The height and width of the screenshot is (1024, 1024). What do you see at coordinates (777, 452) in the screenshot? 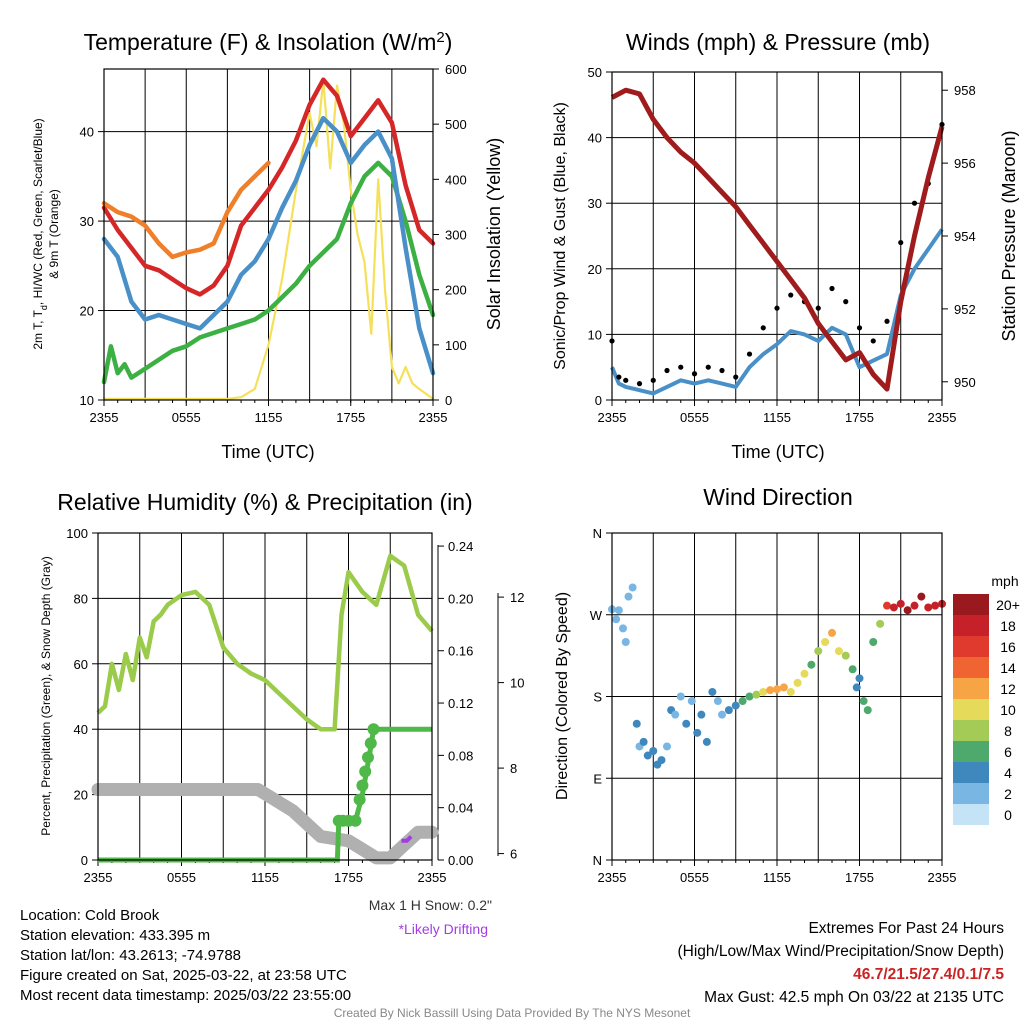
I see `x-axis-label: Time (UTC)` at bounding box center [777, 452].